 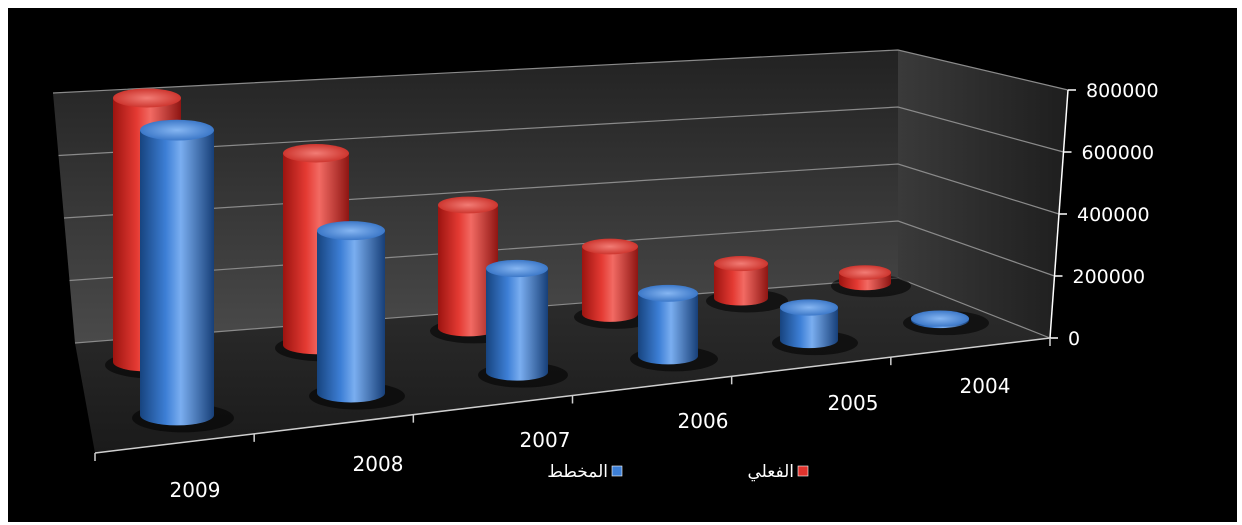 I want to click on x-tick-label: 2008, so click(x=378, y=464).